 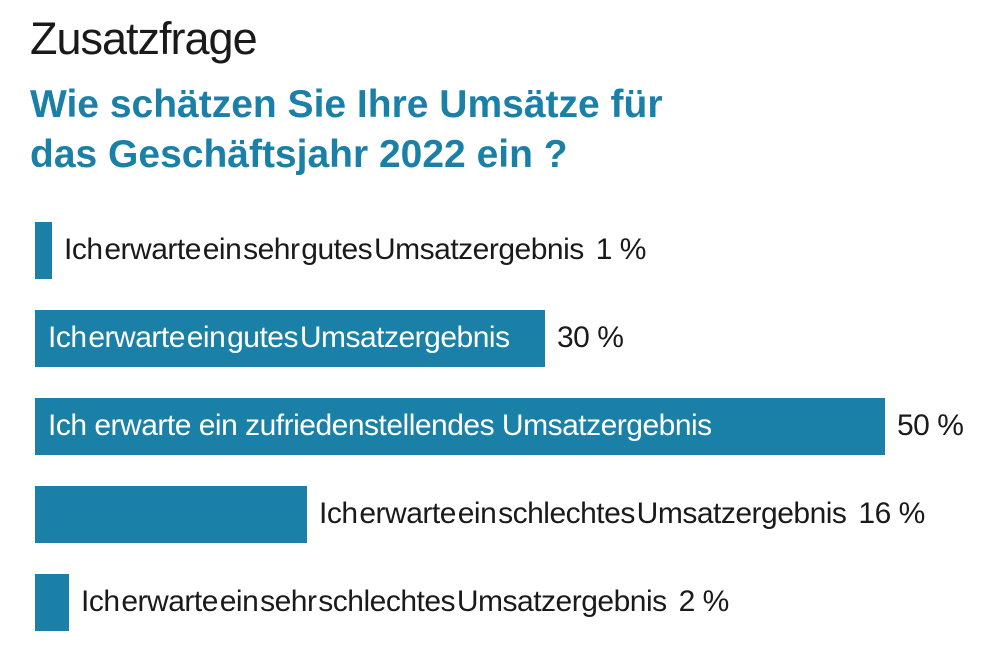 What do you see at coordinates (590, 337) in the screenshot?
I see `value-label-gutes: 30 %` at bounding box center [590, 337].